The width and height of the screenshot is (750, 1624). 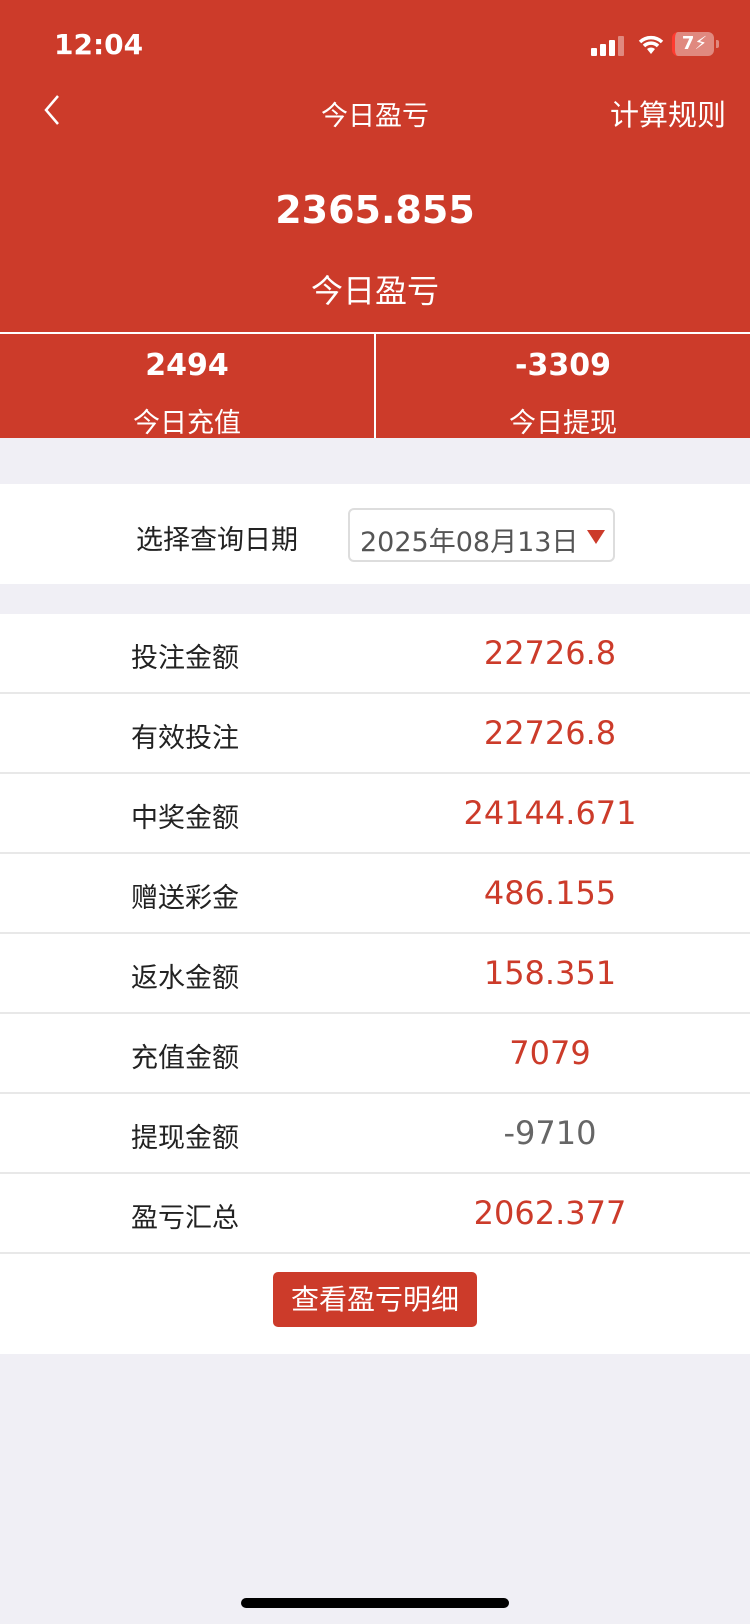 I want to click on button-row: 查看盈亏明细, so click(x=375, y=1304).